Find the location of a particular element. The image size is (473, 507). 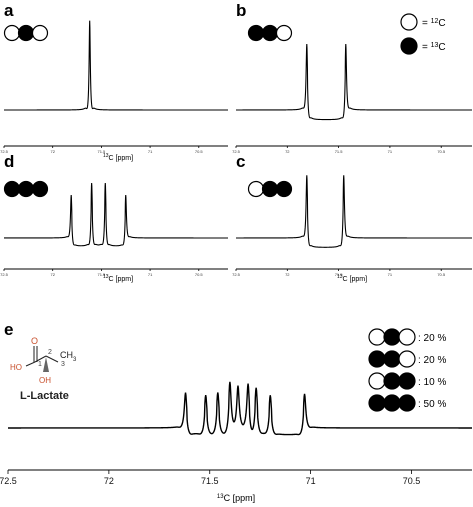

iso-legend-label-2: : 10 % is located at coordinates (432, 382).